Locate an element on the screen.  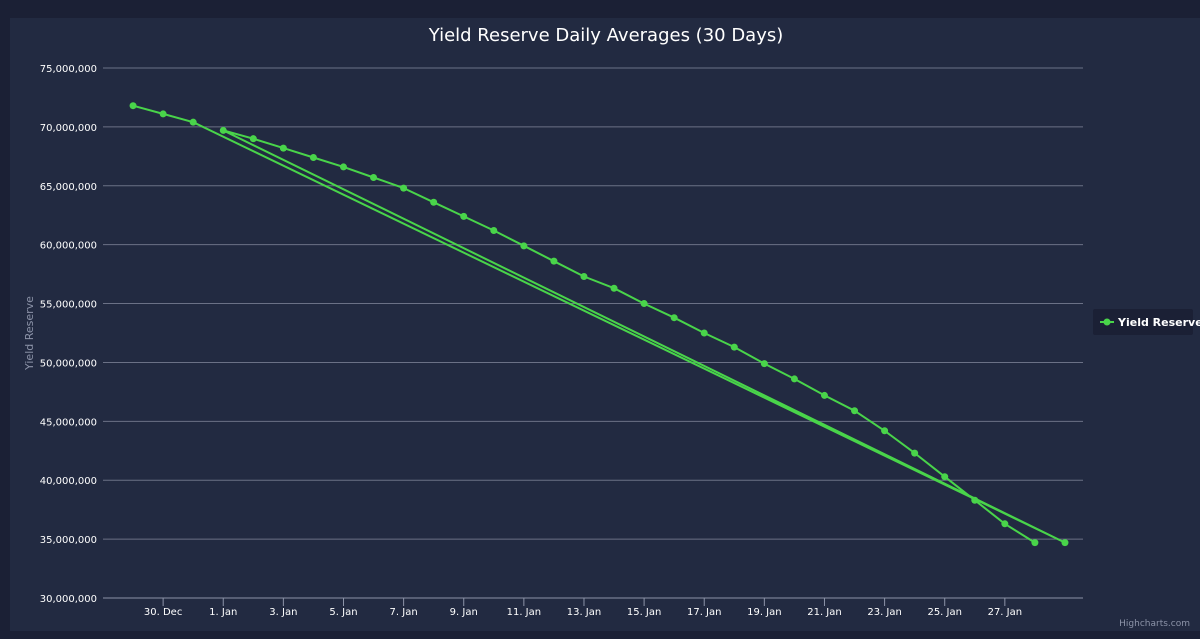
y-tick-label: 35,000,000 is located at coordinates (68, 540).